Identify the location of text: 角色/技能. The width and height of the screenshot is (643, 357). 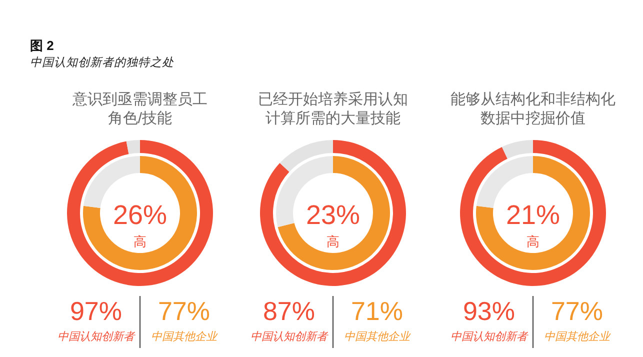
(140, 118).